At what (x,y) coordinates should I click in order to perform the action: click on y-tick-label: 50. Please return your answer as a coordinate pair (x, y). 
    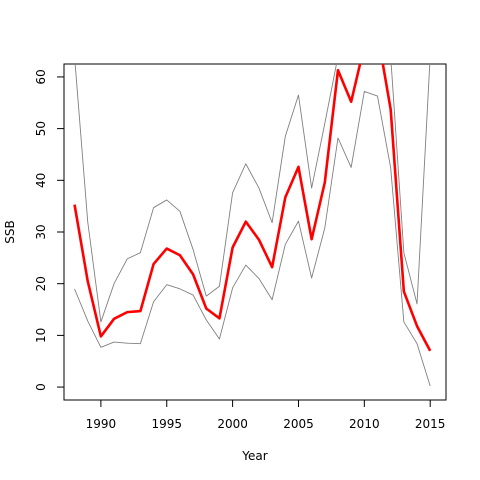
    Looking at the image, I should click on (41, 128).